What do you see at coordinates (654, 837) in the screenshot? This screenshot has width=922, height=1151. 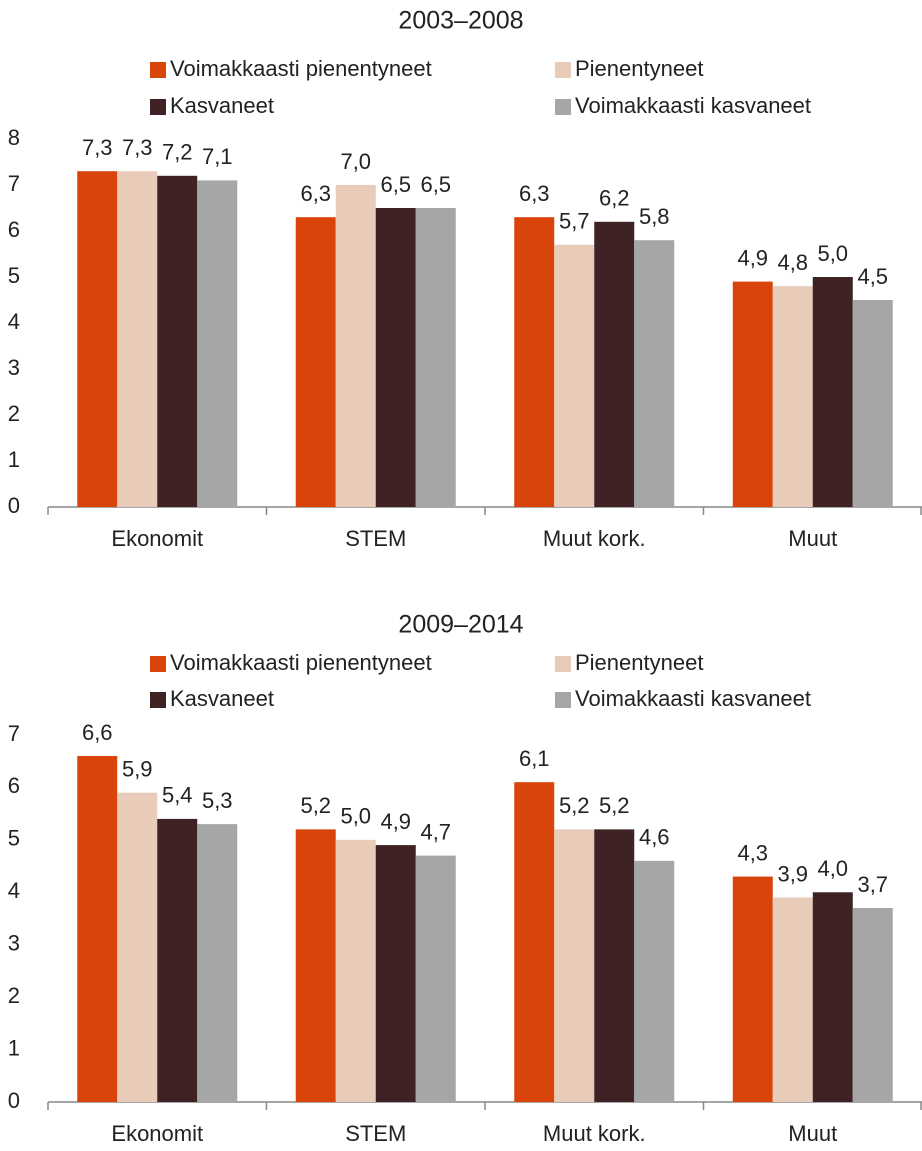 I see `data-label: 4,6` at bounding box center [654, 837].